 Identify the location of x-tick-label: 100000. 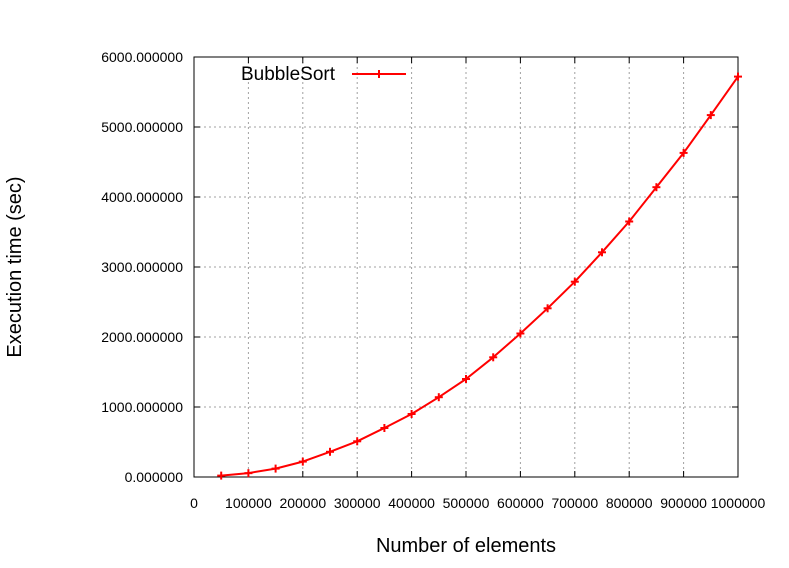
(248, 503).